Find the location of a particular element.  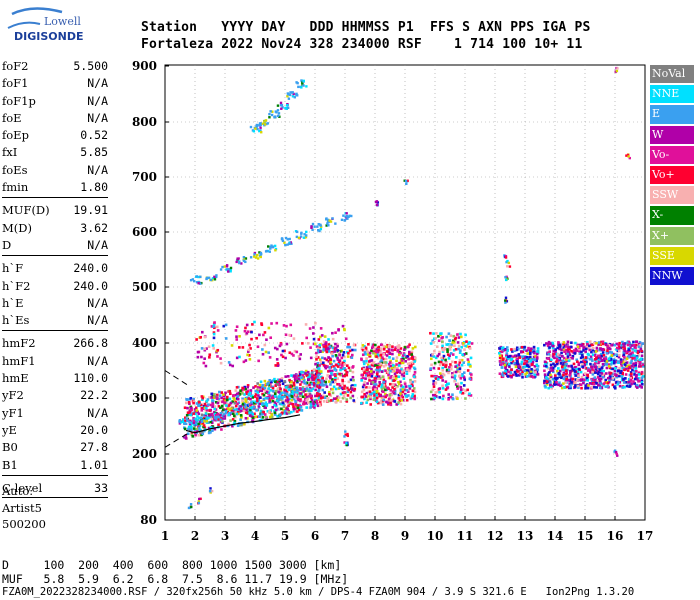

isolated-echo is located at coordinates (509, 263).